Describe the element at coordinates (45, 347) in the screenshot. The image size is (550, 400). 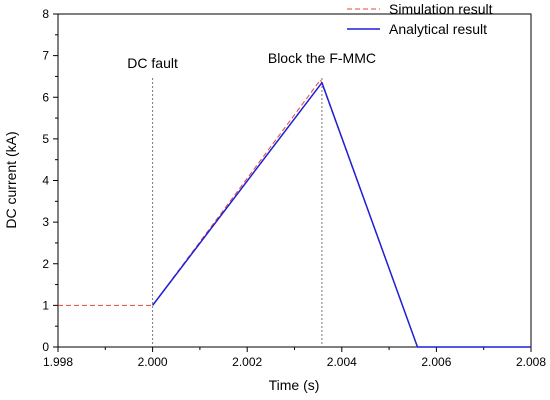
I see `y-tick-label: 0` at that location.